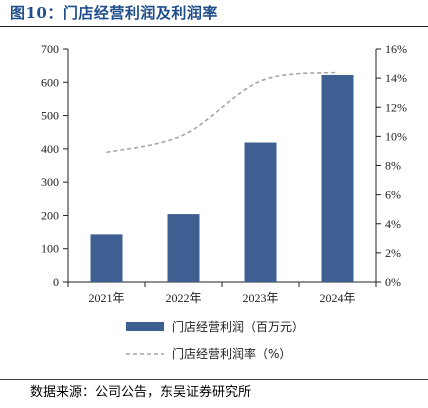 This screenshot has width=428, height=408. I want to click on left-tick-label: 200, so click(50, 215).